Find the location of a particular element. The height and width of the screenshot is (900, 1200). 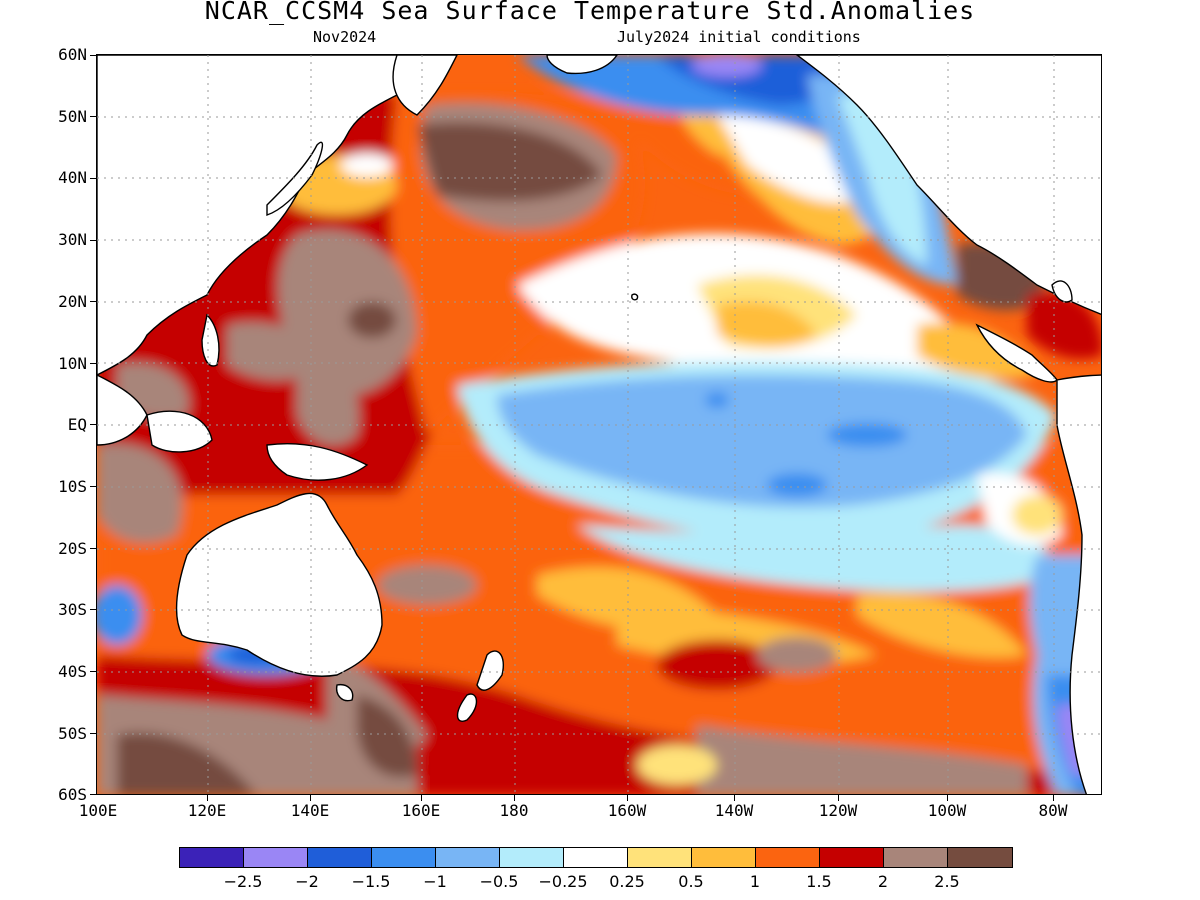

lat-label: EQ is located at coordinates (77, 424).